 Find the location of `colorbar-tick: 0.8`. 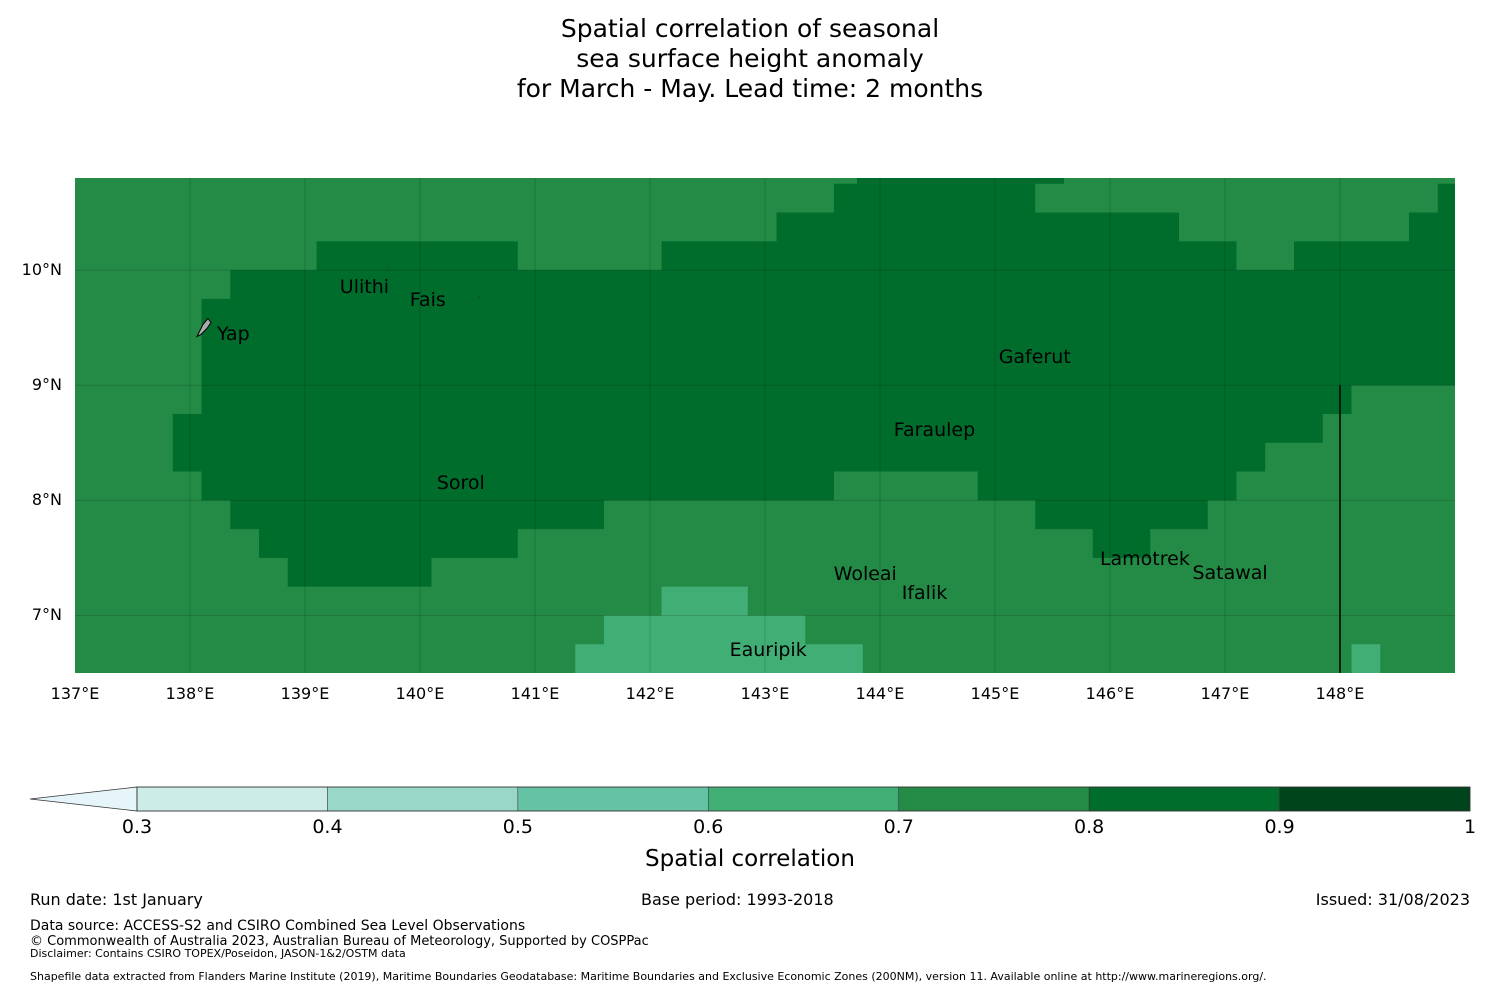

colorbar-tick: 0.8 is located at coordinates (1089, 827).